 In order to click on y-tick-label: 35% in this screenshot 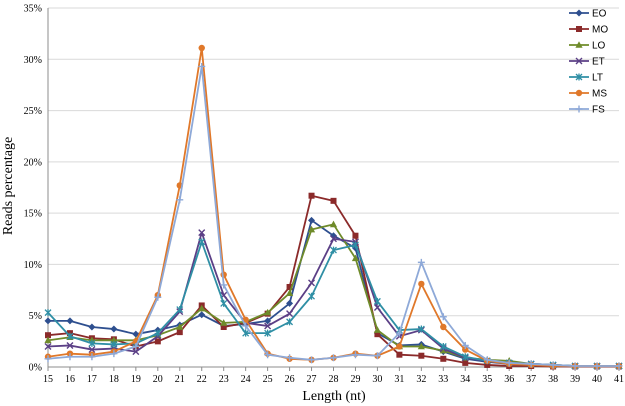, I will do `click(33, 9)`.